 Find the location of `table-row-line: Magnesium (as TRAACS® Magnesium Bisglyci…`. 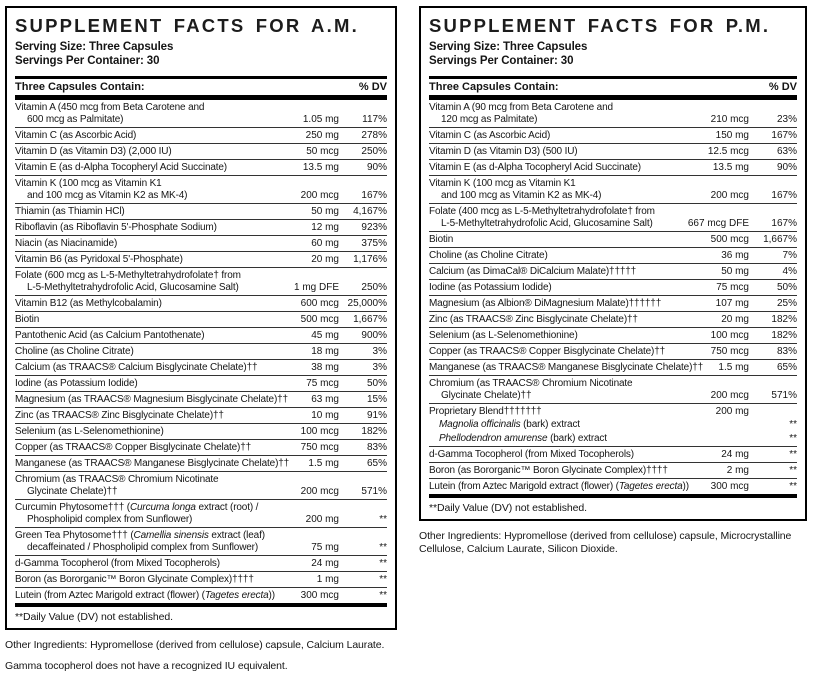

table-row-line: Magnesium (as TRAACS® Magnesium Bisglyci… is located at coordinates (201, 399).